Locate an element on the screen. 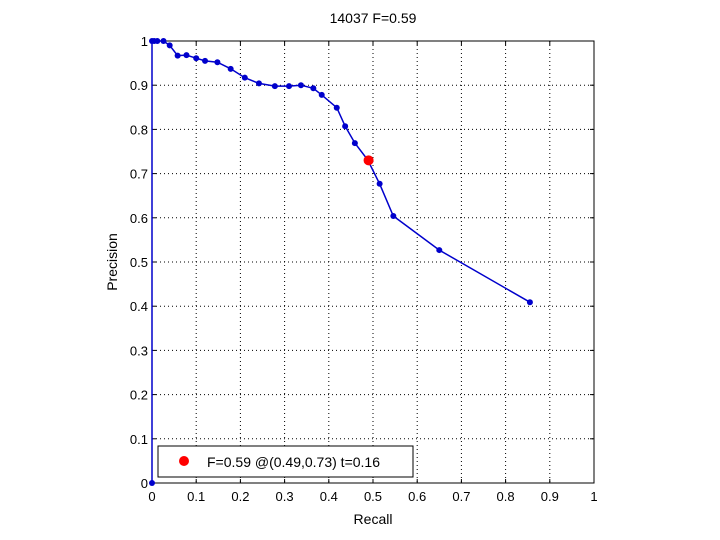 This screenshot has width=720, height=540. legend-entry-label: F=0.59 @(0.49,0.73) t=0.16 is located at coordinates (293, 462).